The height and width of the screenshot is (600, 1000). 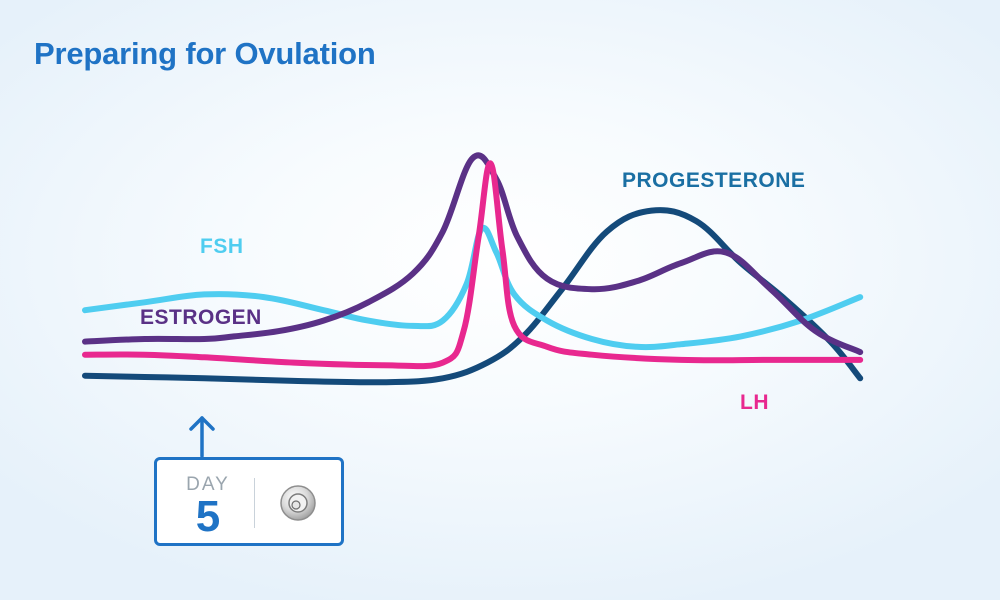 What do you see at coordinates (208, 516) in the screenshot?
I see `day-number: 5` at bounding box center [208, 516].